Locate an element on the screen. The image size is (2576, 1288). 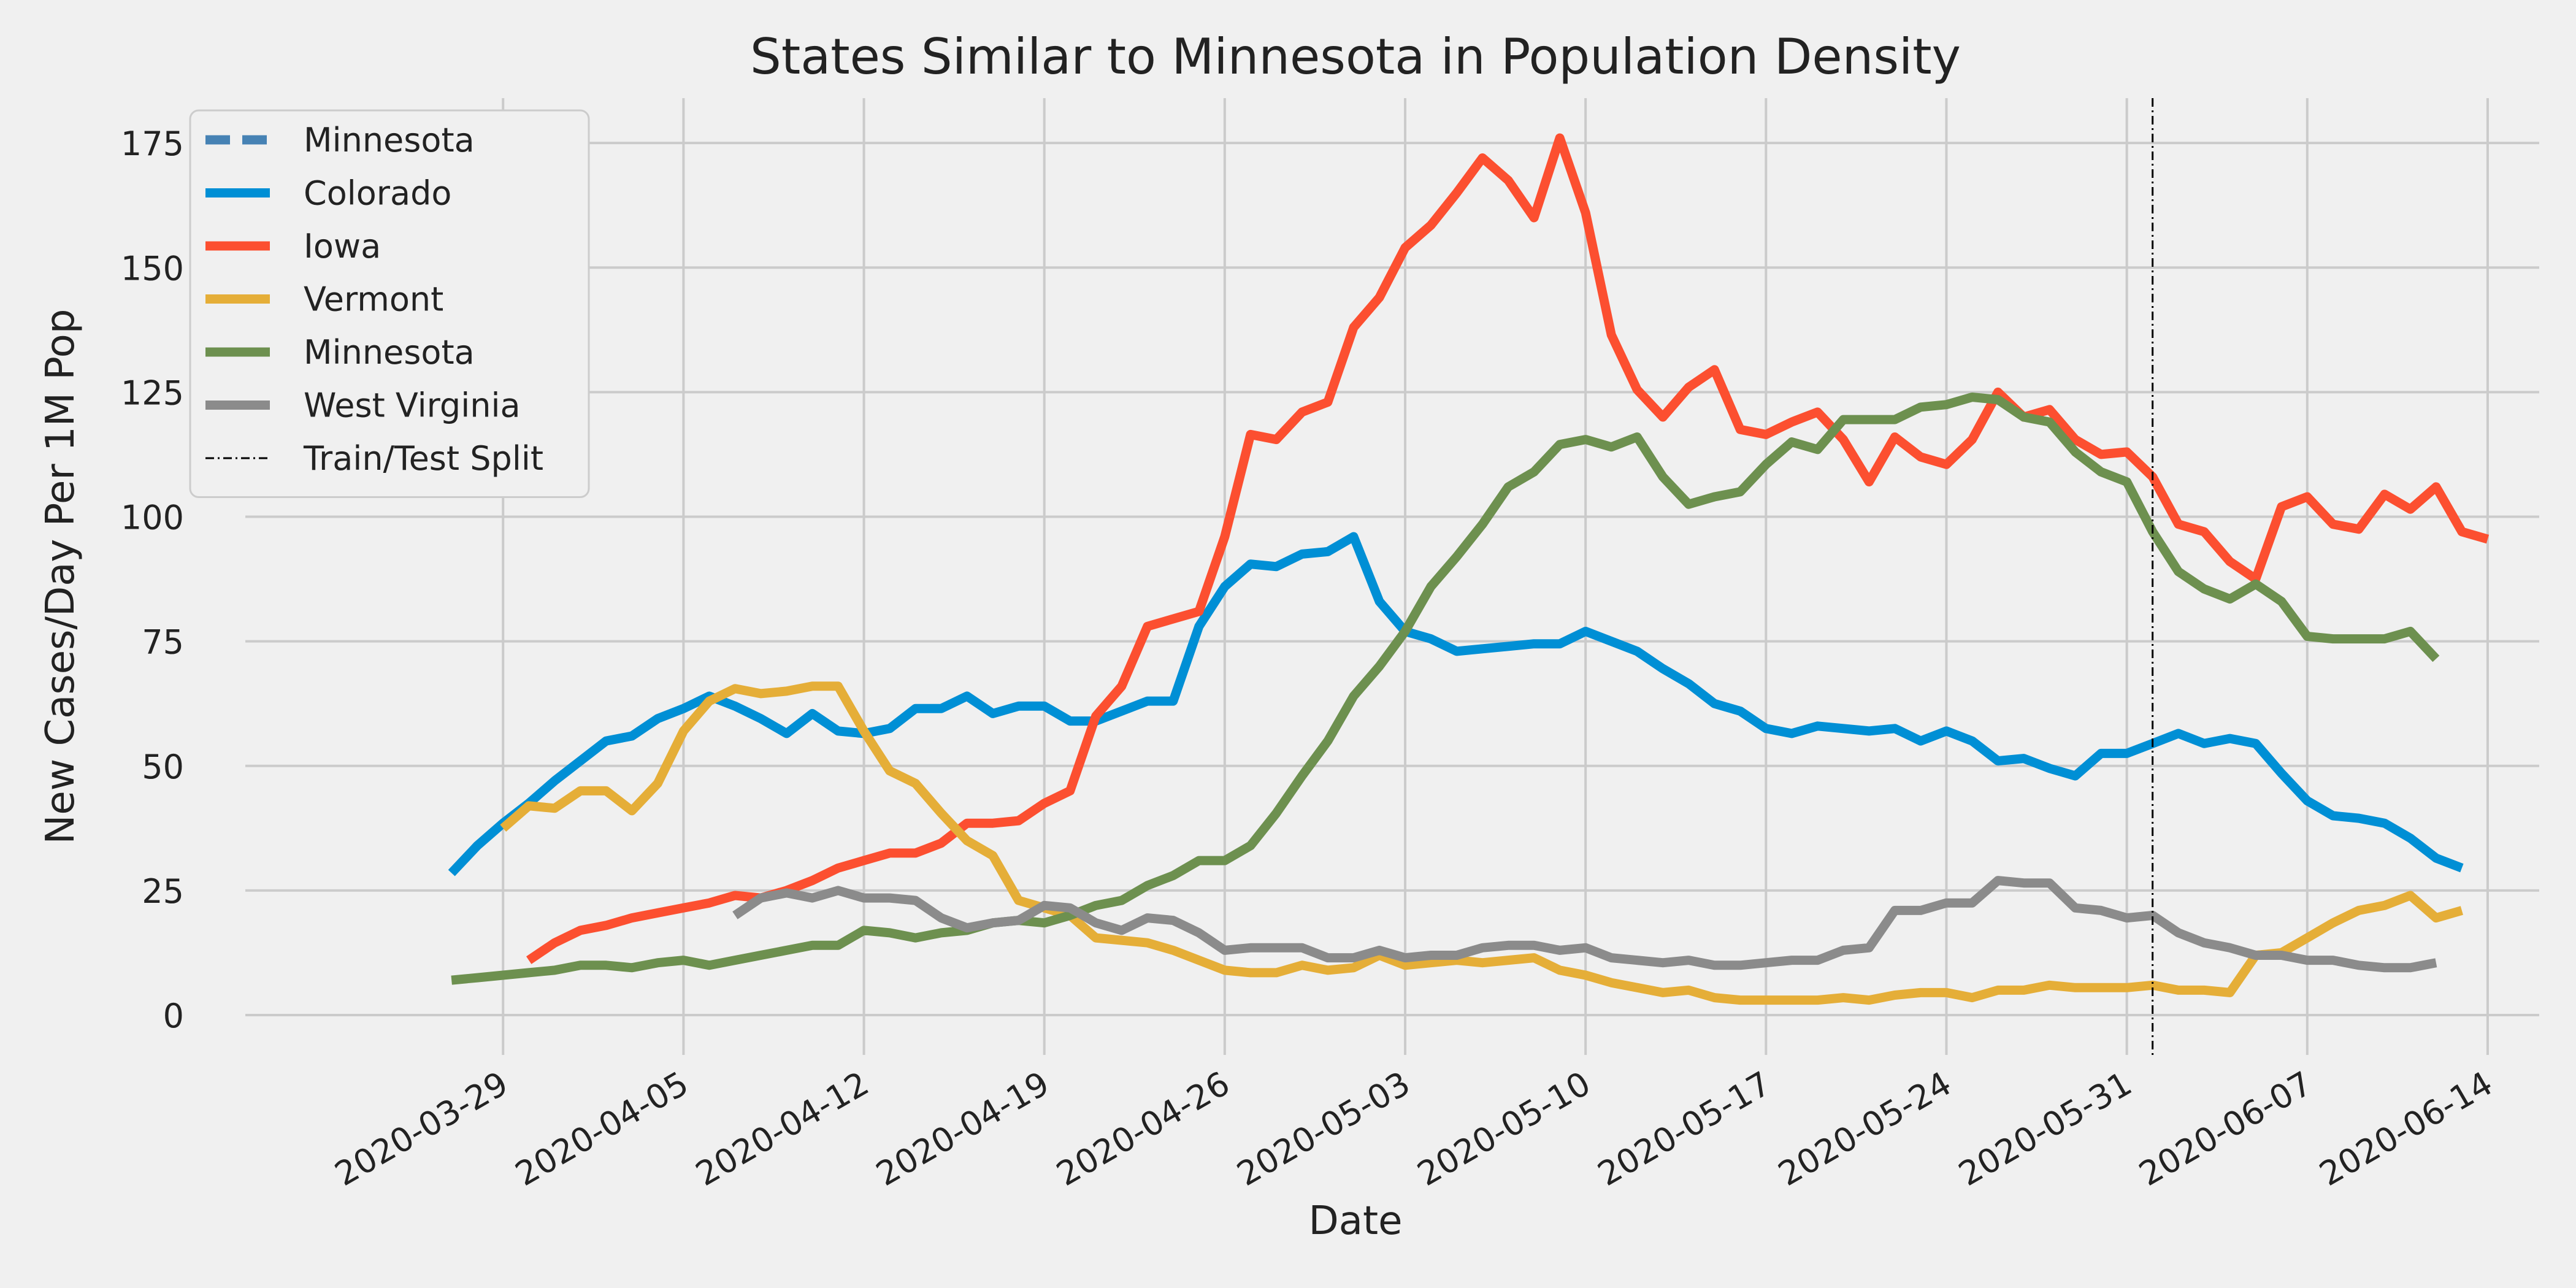
legend-item-1-label: Colorado is located at coordinates (377, 193).